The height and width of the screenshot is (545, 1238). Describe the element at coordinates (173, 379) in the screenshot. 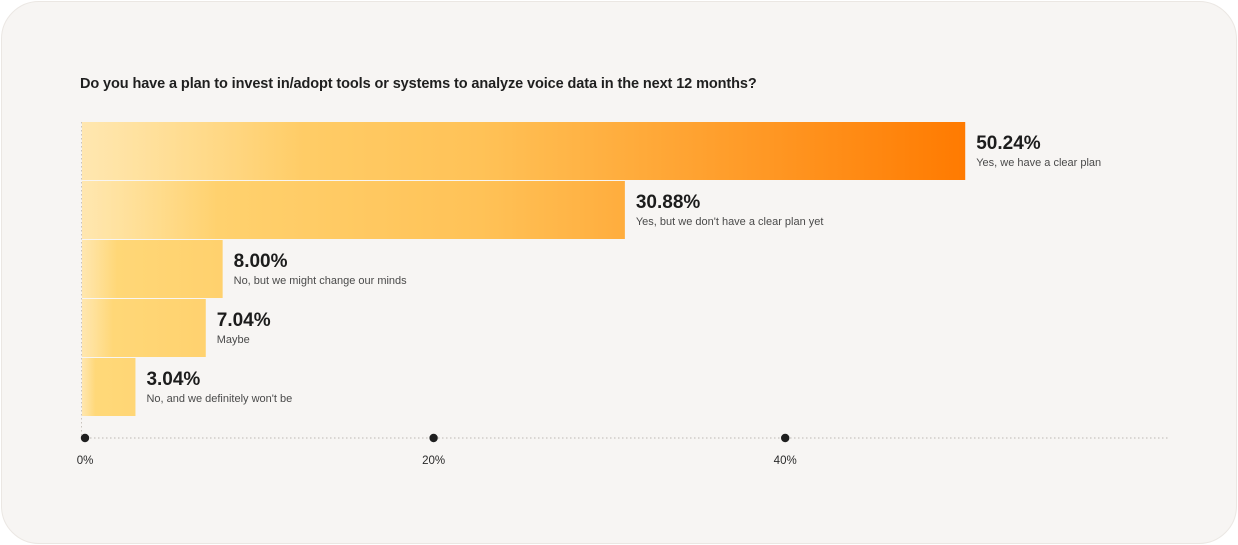

I see `data-label: 3.04%` at that location.